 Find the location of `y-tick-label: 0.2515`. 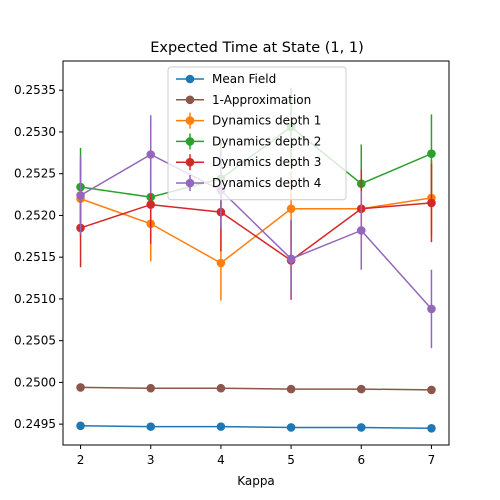

y-tick-label: 0.2515 is located at coordinates (35, 257).